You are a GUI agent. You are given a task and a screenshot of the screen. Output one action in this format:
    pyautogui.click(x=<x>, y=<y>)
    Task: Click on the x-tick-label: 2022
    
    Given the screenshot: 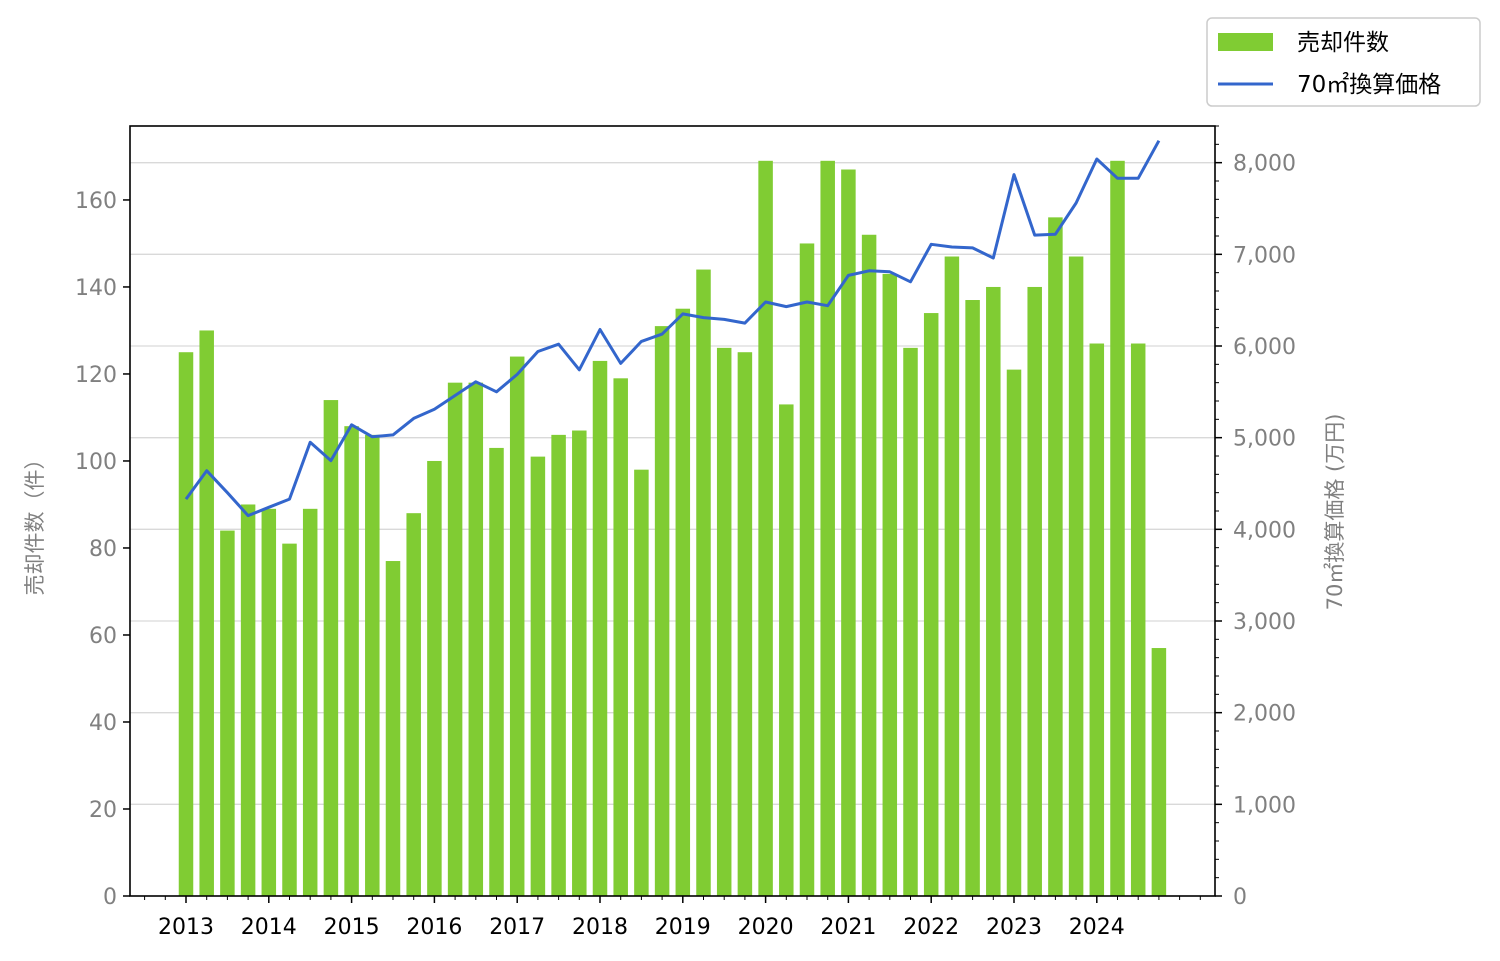 What is the action you would take?
    pyautogui.click(x=931, y=927)
    